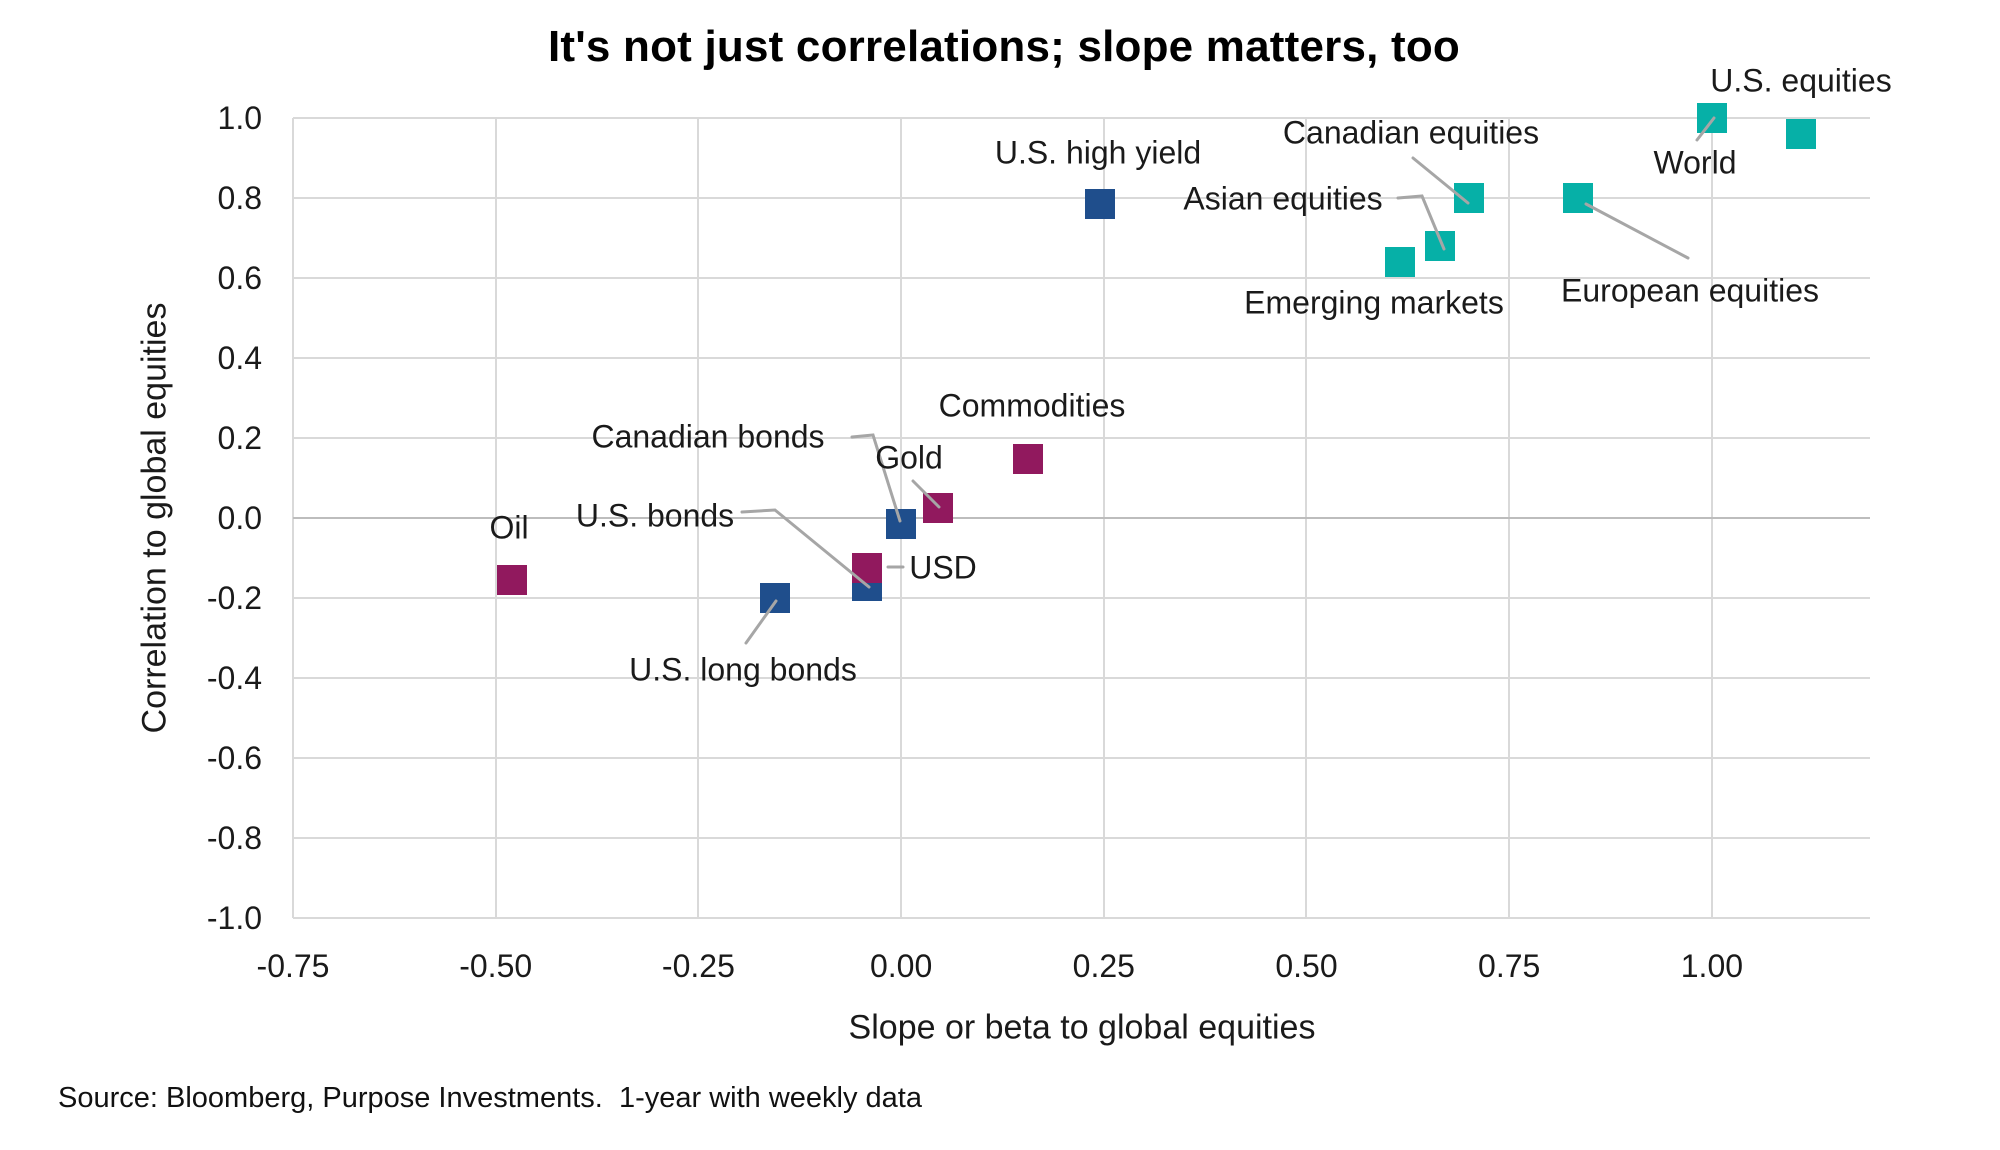 The height and width of the screenshot is (1150, 2000). Describe the element at coordinates (1028, 459) in the screenshot. I see `data-point-commodities` at that location.